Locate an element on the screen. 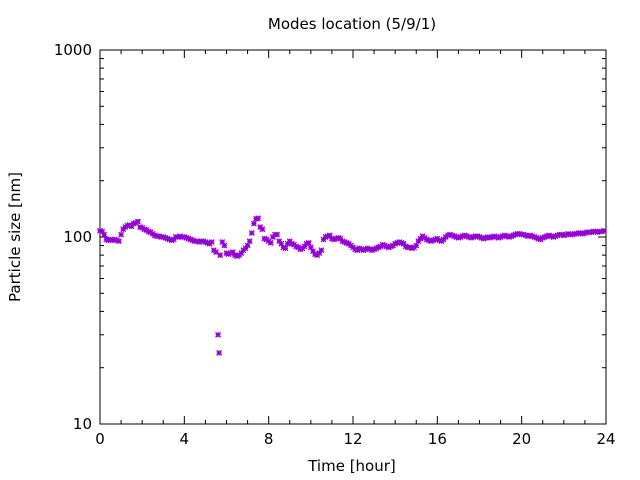 Image resolution: width=640 pixels, height=480 pixels. x-tick-label: 16 is located at coordinates (437, 439).